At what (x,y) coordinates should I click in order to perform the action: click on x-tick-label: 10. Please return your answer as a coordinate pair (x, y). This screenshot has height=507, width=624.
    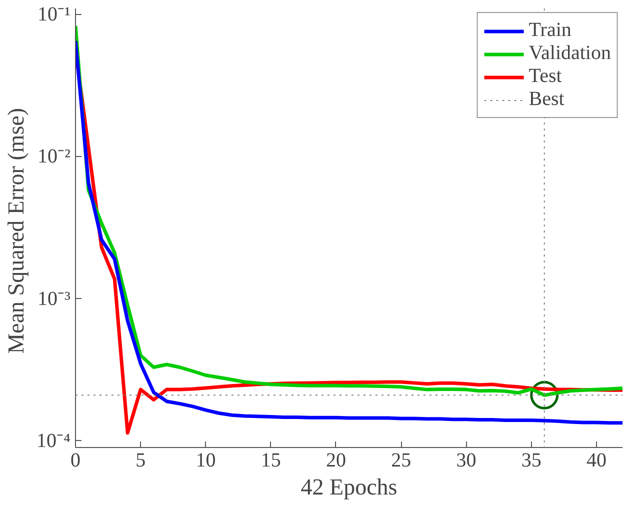
    Looking at the image, I should click on (206, 461).